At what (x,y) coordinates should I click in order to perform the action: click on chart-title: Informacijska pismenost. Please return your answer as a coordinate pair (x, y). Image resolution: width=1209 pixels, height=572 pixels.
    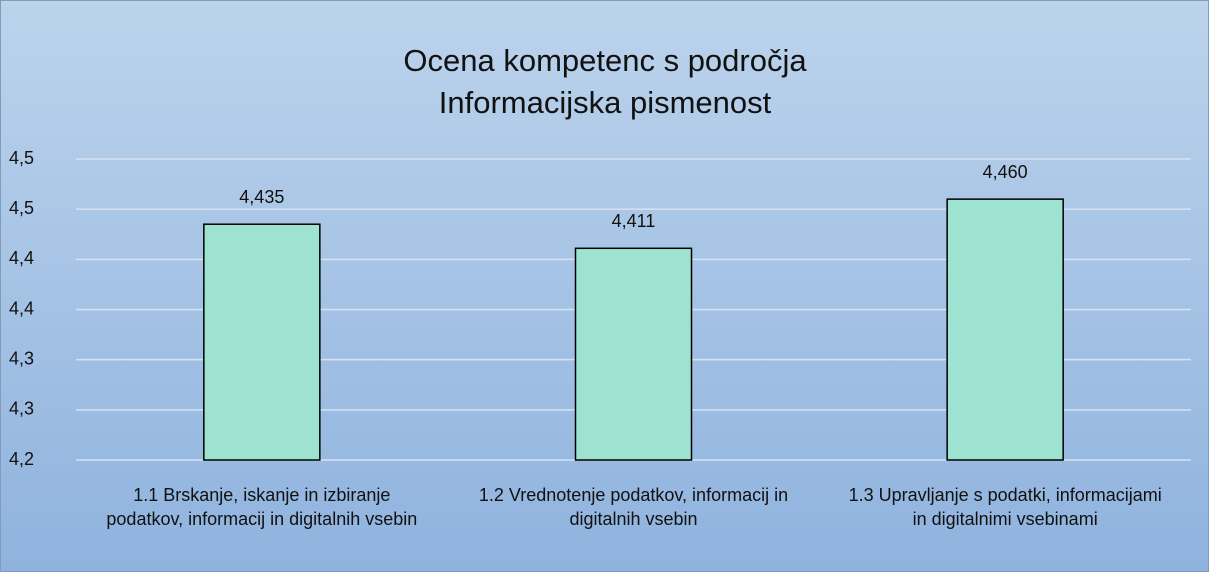
    Looking at the image, I should click on (605, 102).